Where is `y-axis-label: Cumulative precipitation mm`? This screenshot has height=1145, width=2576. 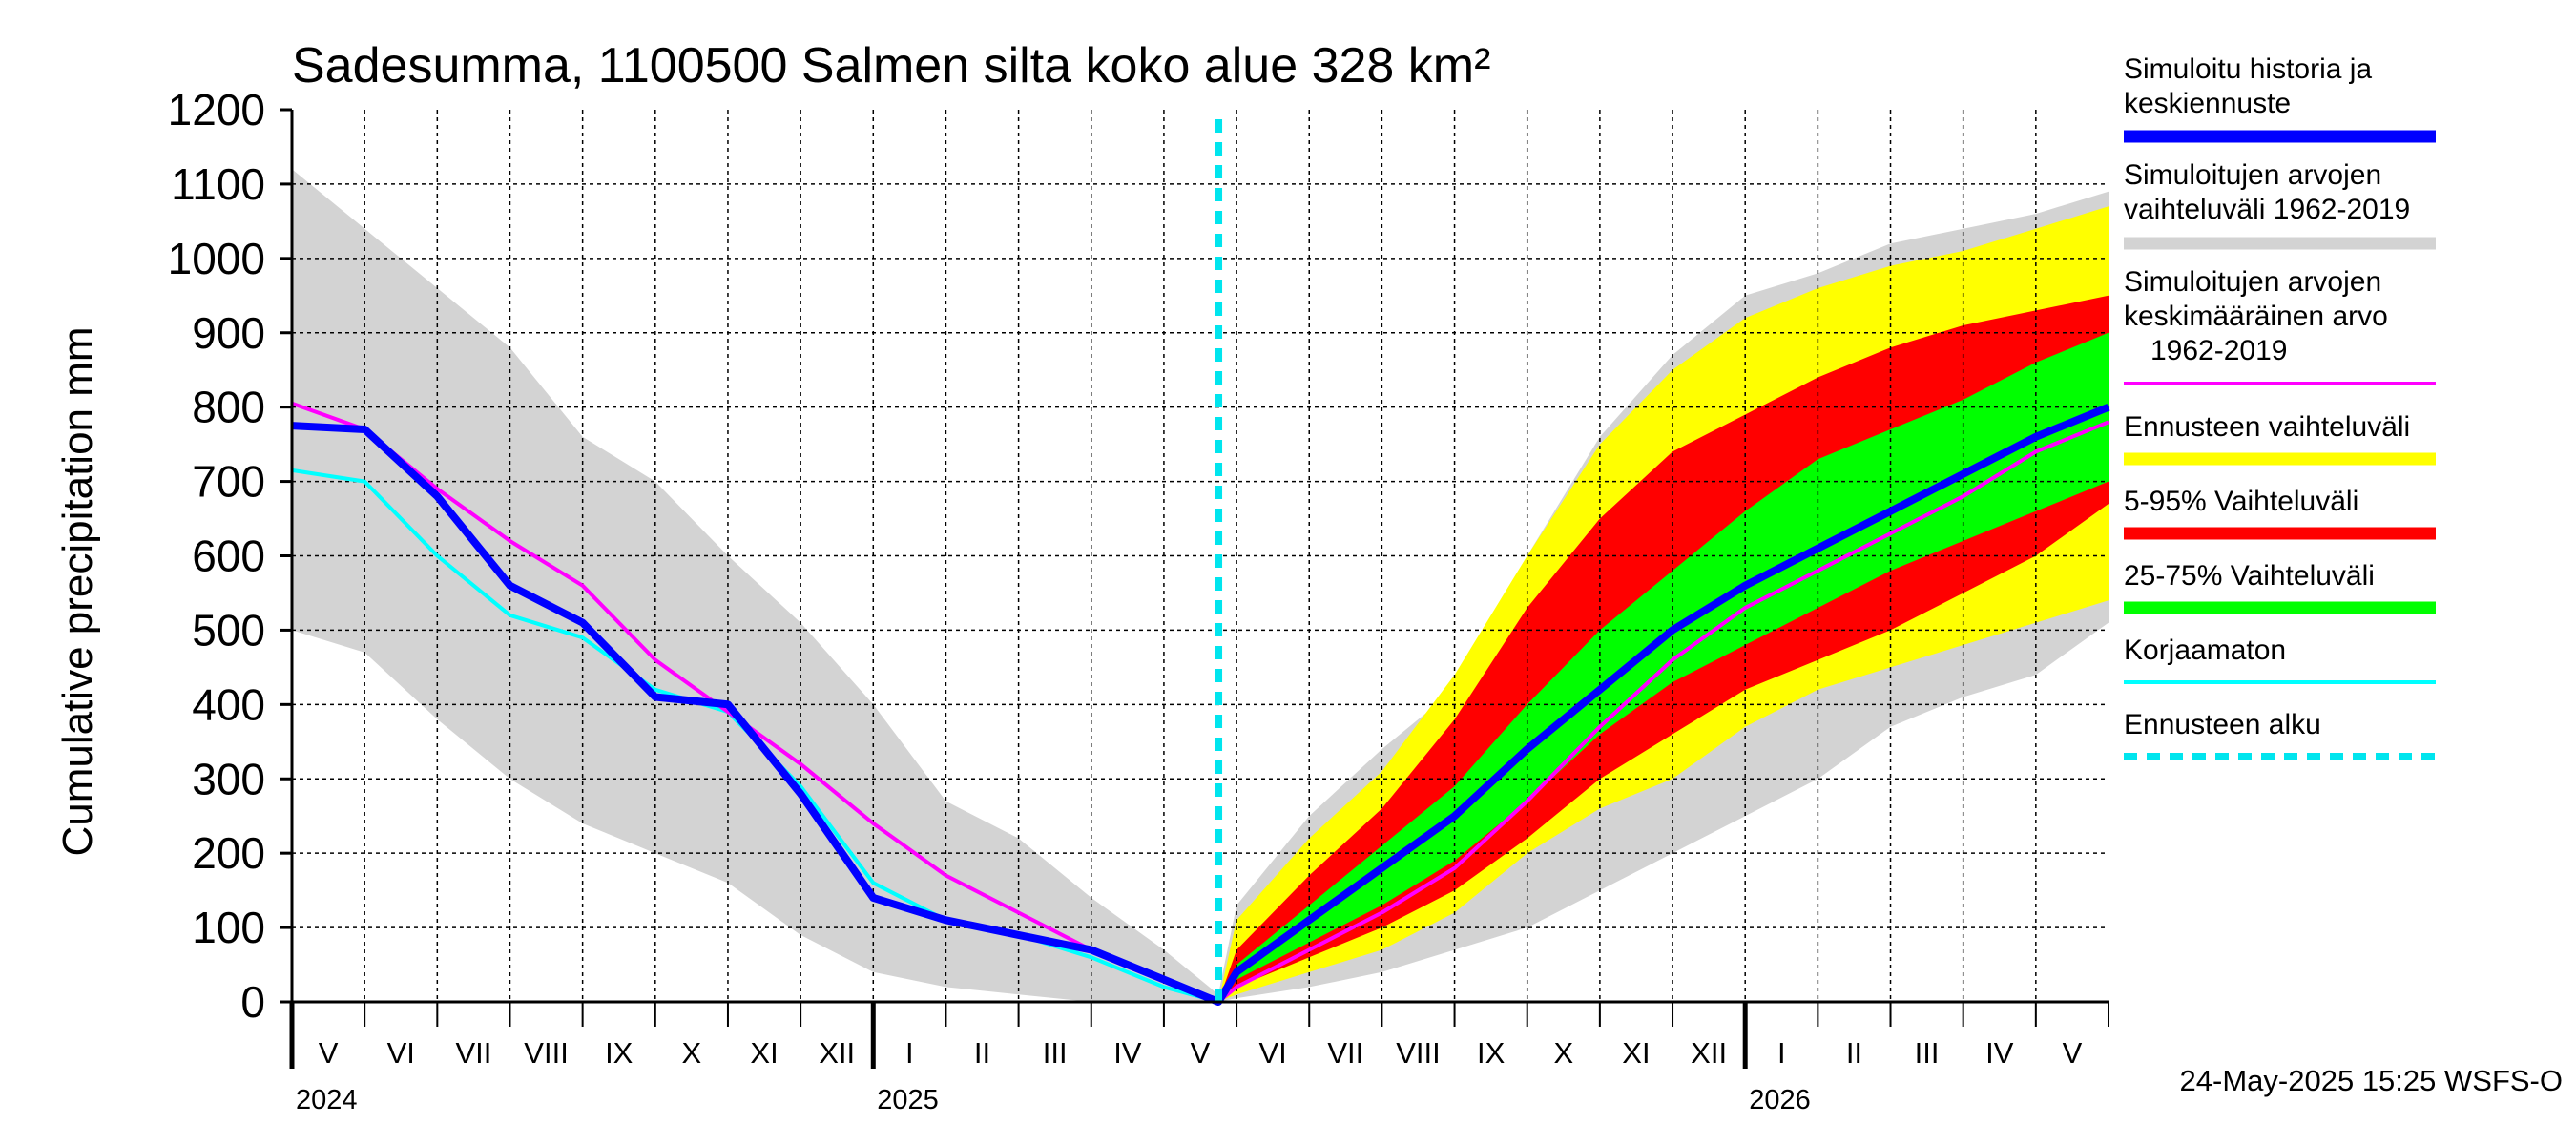 y-axis-label: Cumulative precipitation mm is located at coordinates (77, 591).